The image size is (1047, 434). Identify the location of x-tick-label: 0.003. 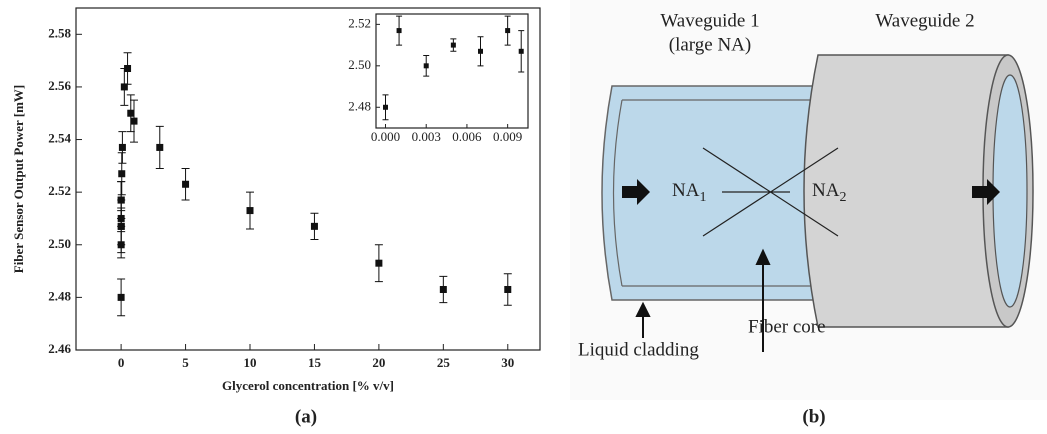
(426, 136).